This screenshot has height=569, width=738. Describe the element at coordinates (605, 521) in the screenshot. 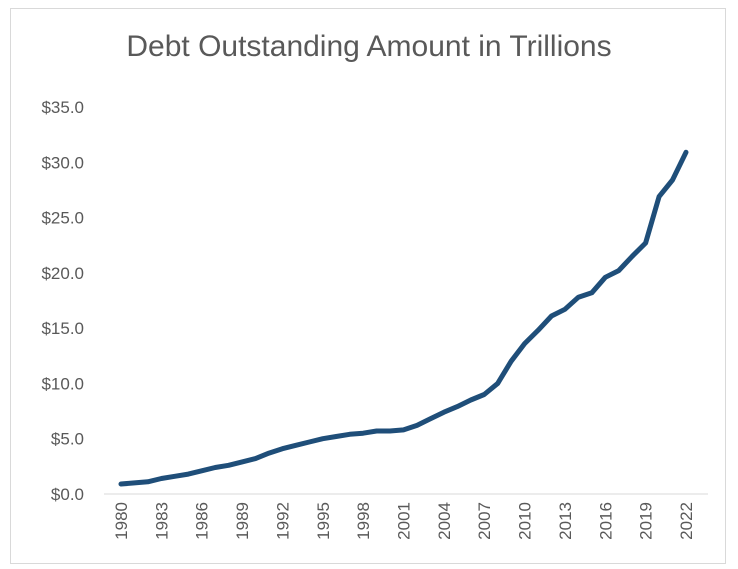

I see `x-tick-label: 2016` at that location.